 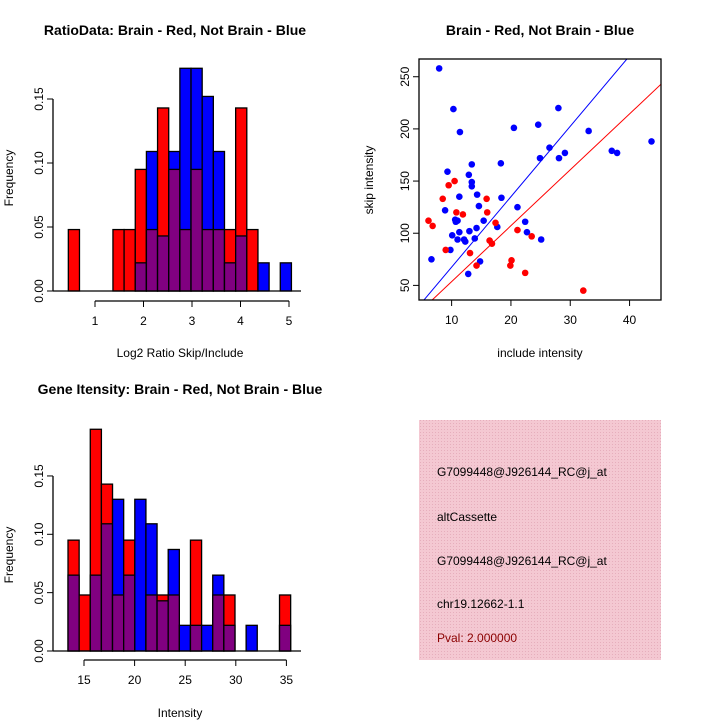 I want to click on x-tick-label: 15, so click(x=84, y=680).